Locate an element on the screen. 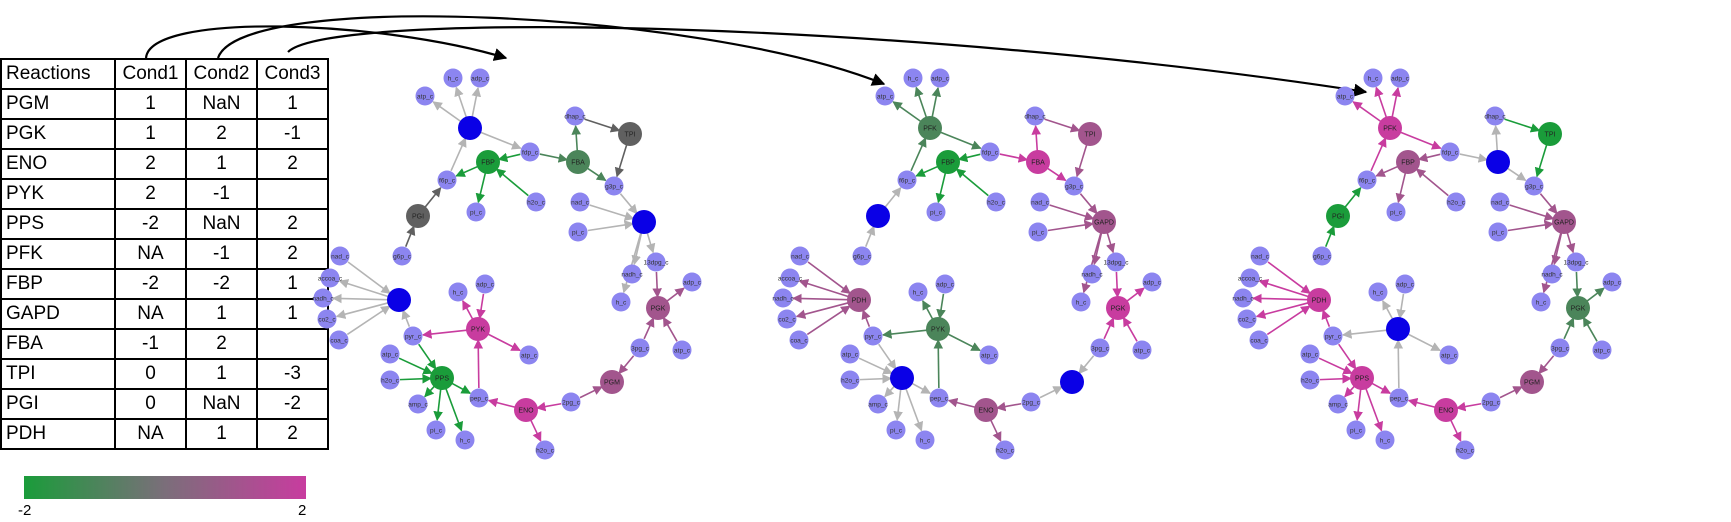 This screenshot has width=1731, height=522. metabolite-label: accoa_c is located at coordinates (790, 279).